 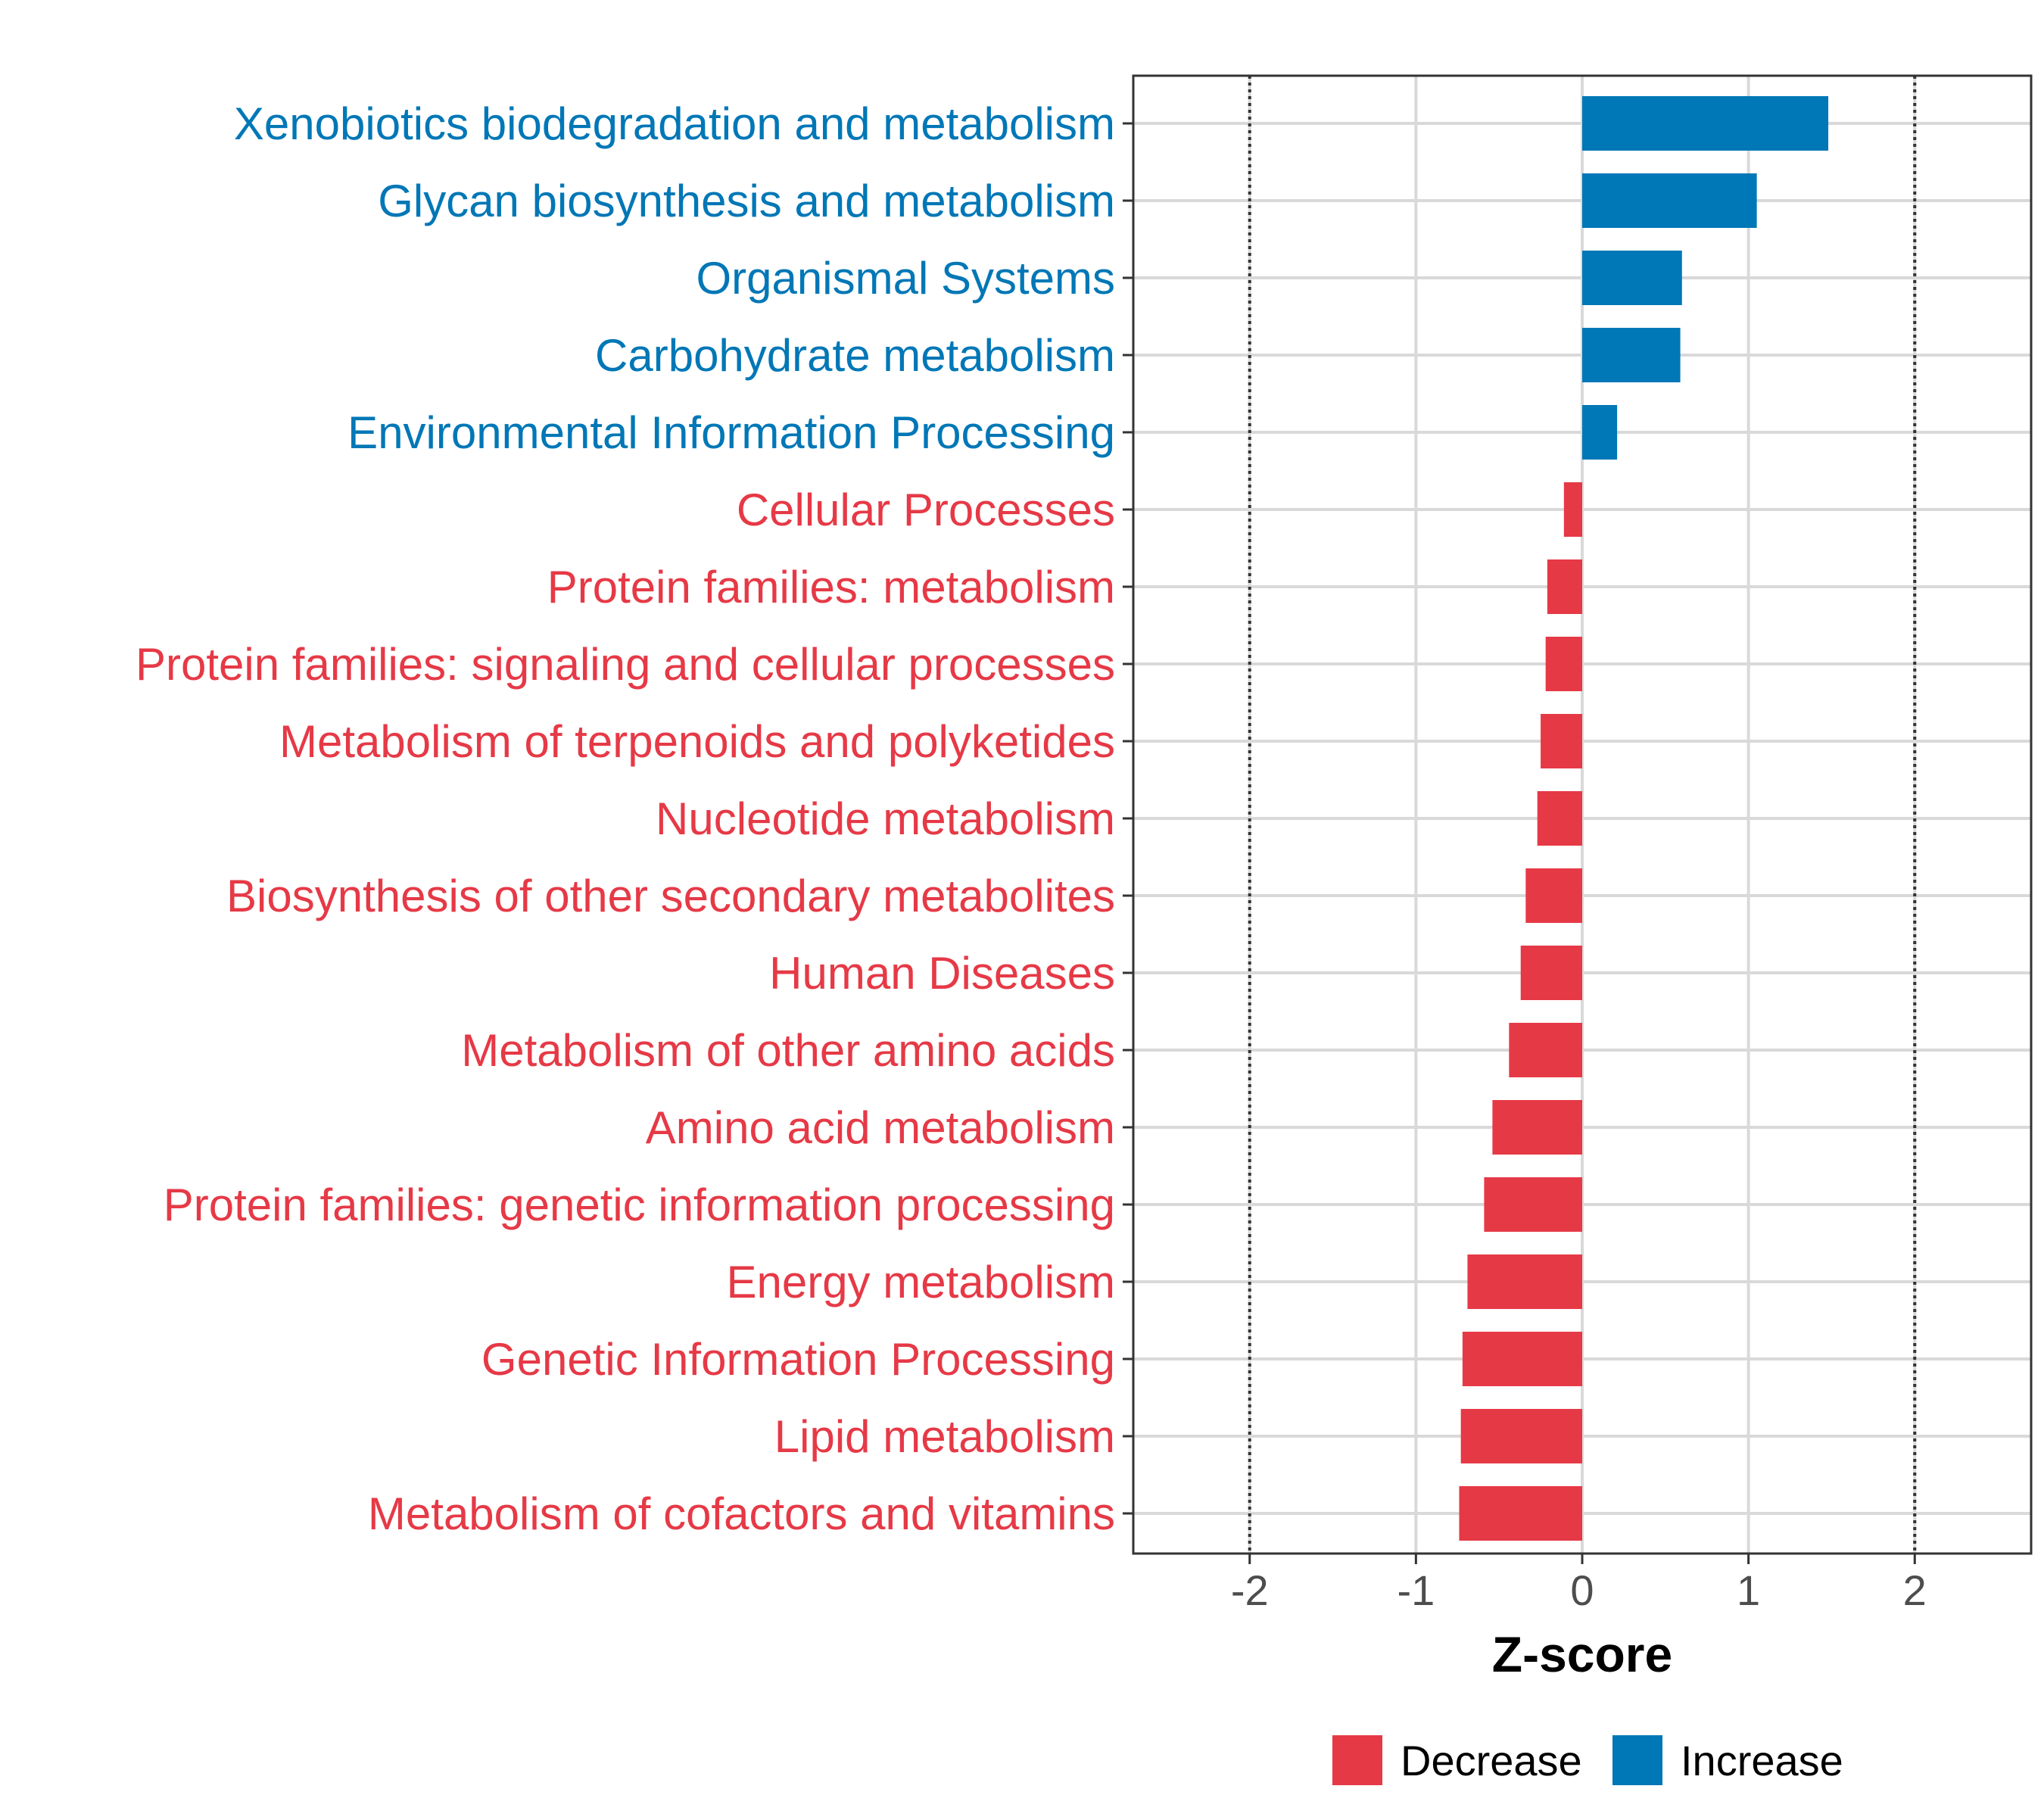 I want to click on legend-label-decrease: Decrease, so click(x=1491, y=1760).